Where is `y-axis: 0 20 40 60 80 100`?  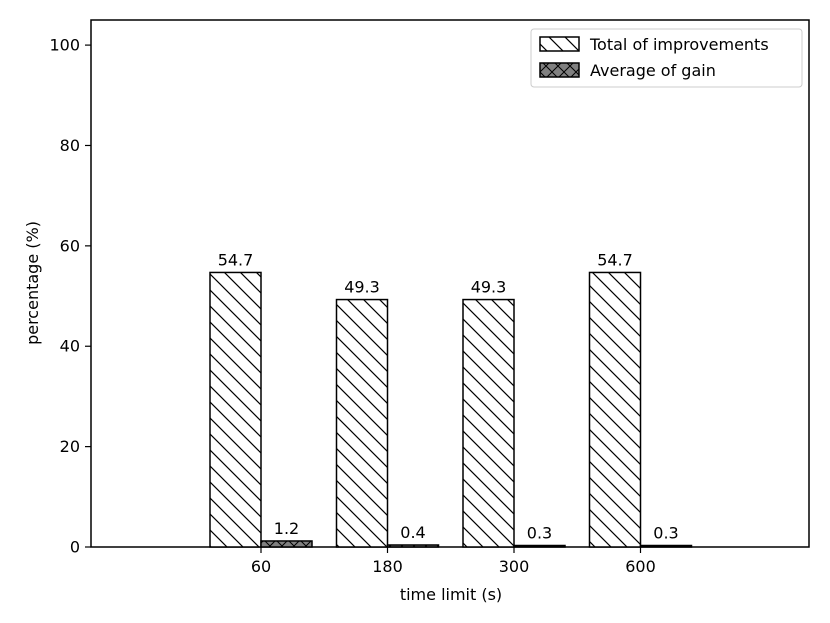 y-axis: 0 20 40 60 80 100 is located at coordinates (70, 296).